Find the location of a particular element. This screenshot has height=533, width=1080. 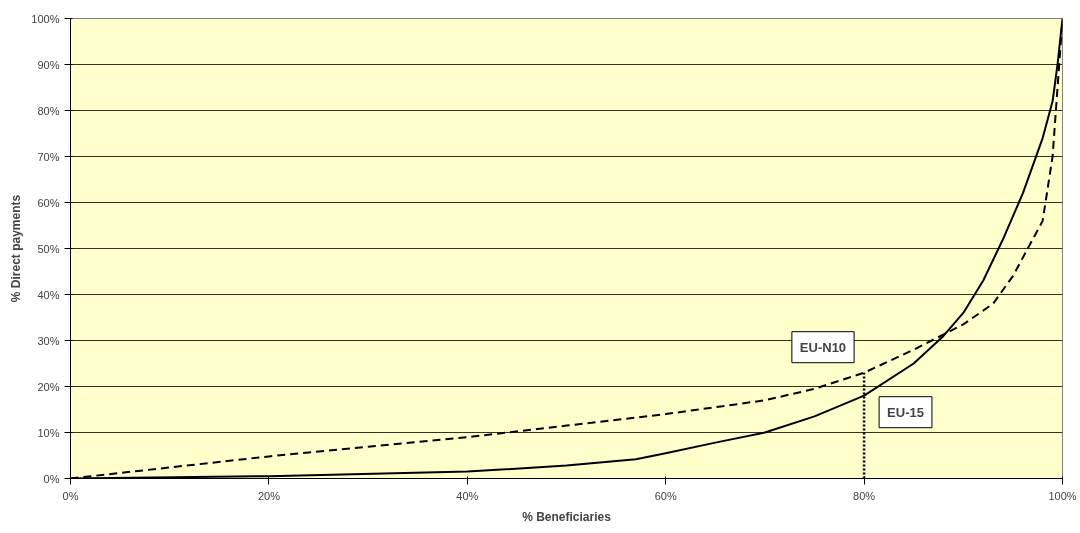

y-tick-label: 80% is located at coordinates (48, 110).